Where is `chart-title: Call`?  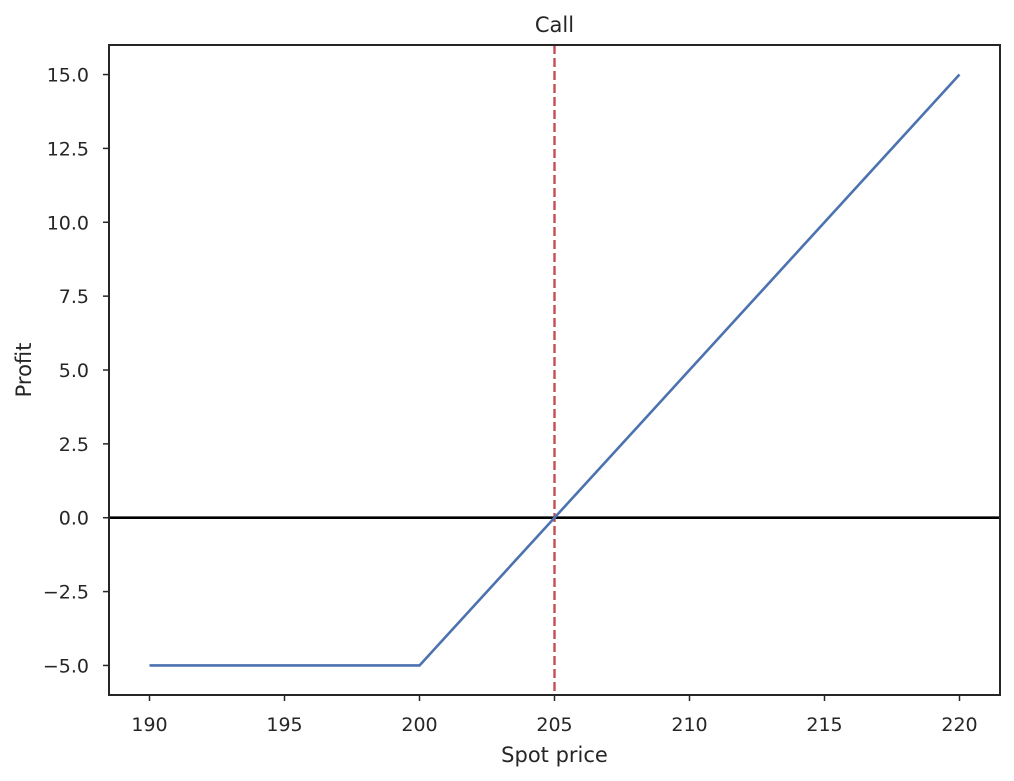
chart-title: Call is located at coordinates (554, 25).